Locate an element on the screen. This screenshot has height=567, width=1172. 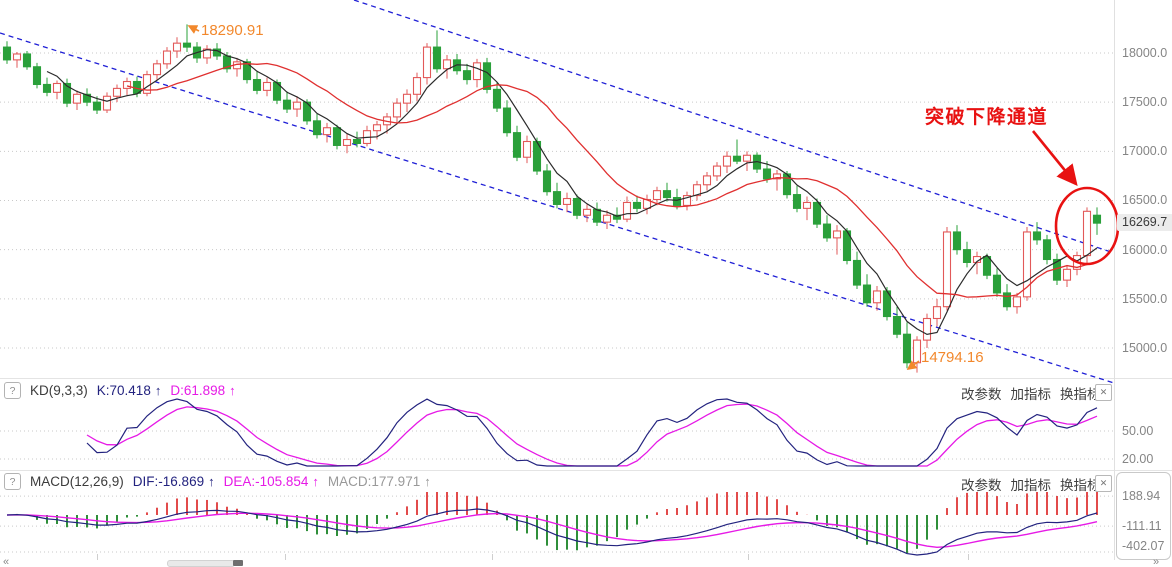
scrollbar-handle is located at coordinates (238, 563).